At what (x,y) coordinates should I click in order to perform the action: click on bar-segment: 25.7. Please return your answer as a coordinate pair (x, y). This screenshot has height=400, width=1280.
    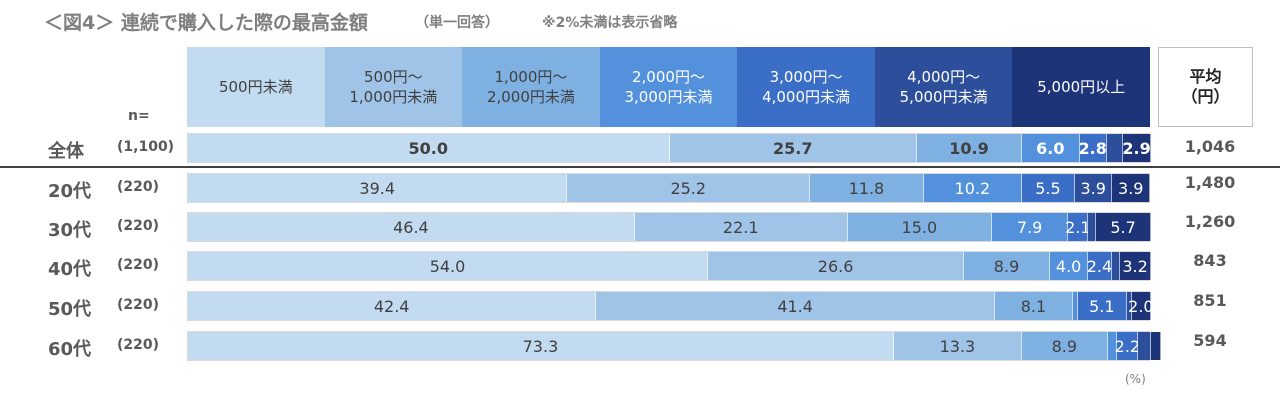
    Looking at the image, I should click on (793, 148).